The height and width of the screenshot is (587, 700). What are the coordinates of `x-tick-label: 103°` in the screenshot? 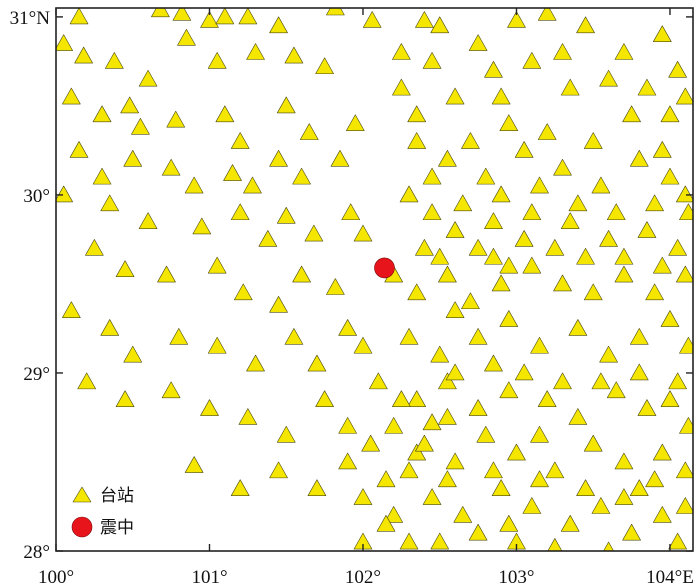 It's located at (516, 577).